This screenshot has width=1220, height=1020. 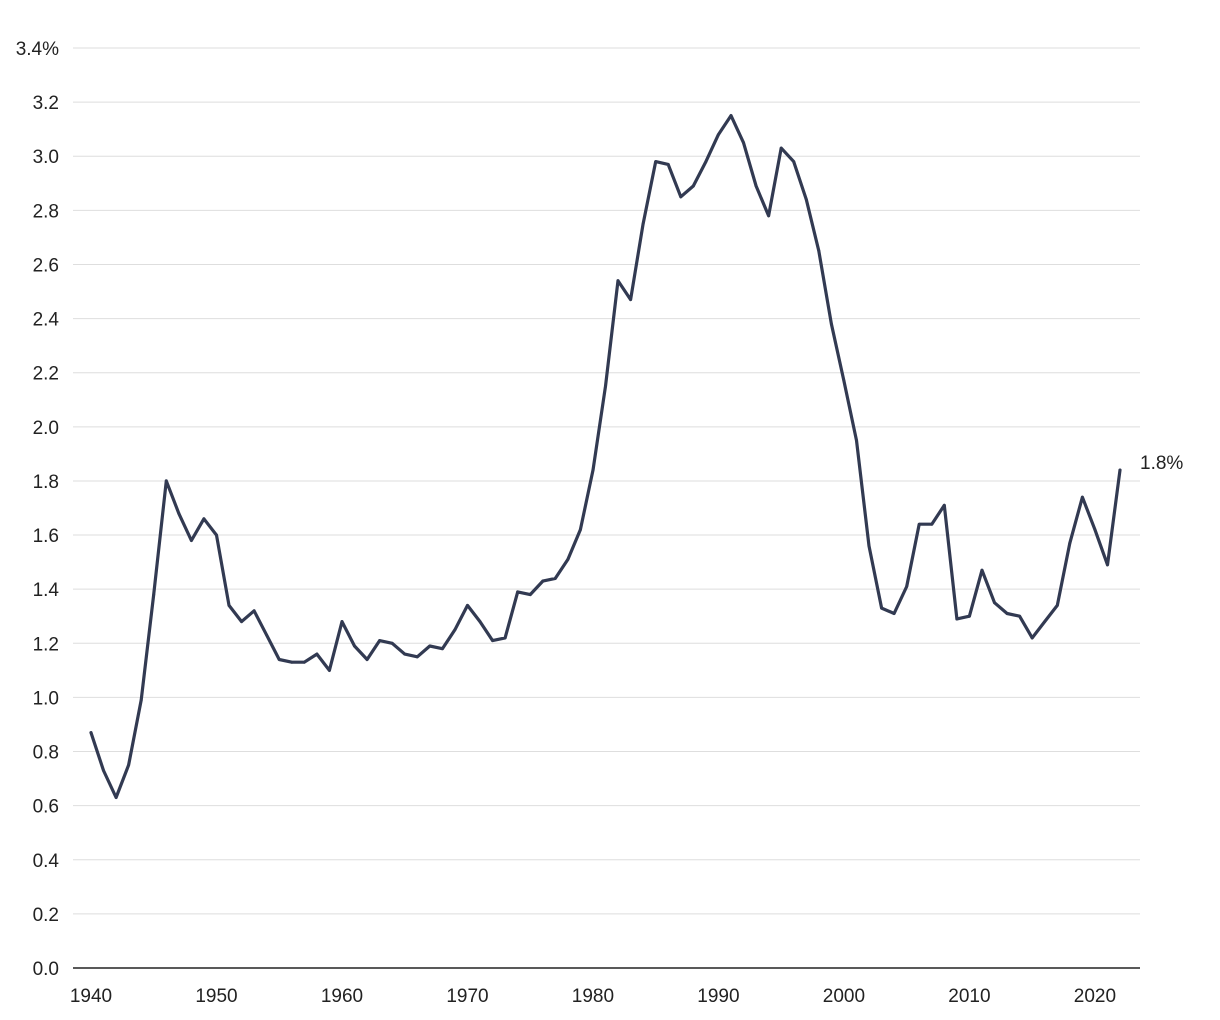 I want to click on y-tick-label: 2.4, so click(x=46, y=320).